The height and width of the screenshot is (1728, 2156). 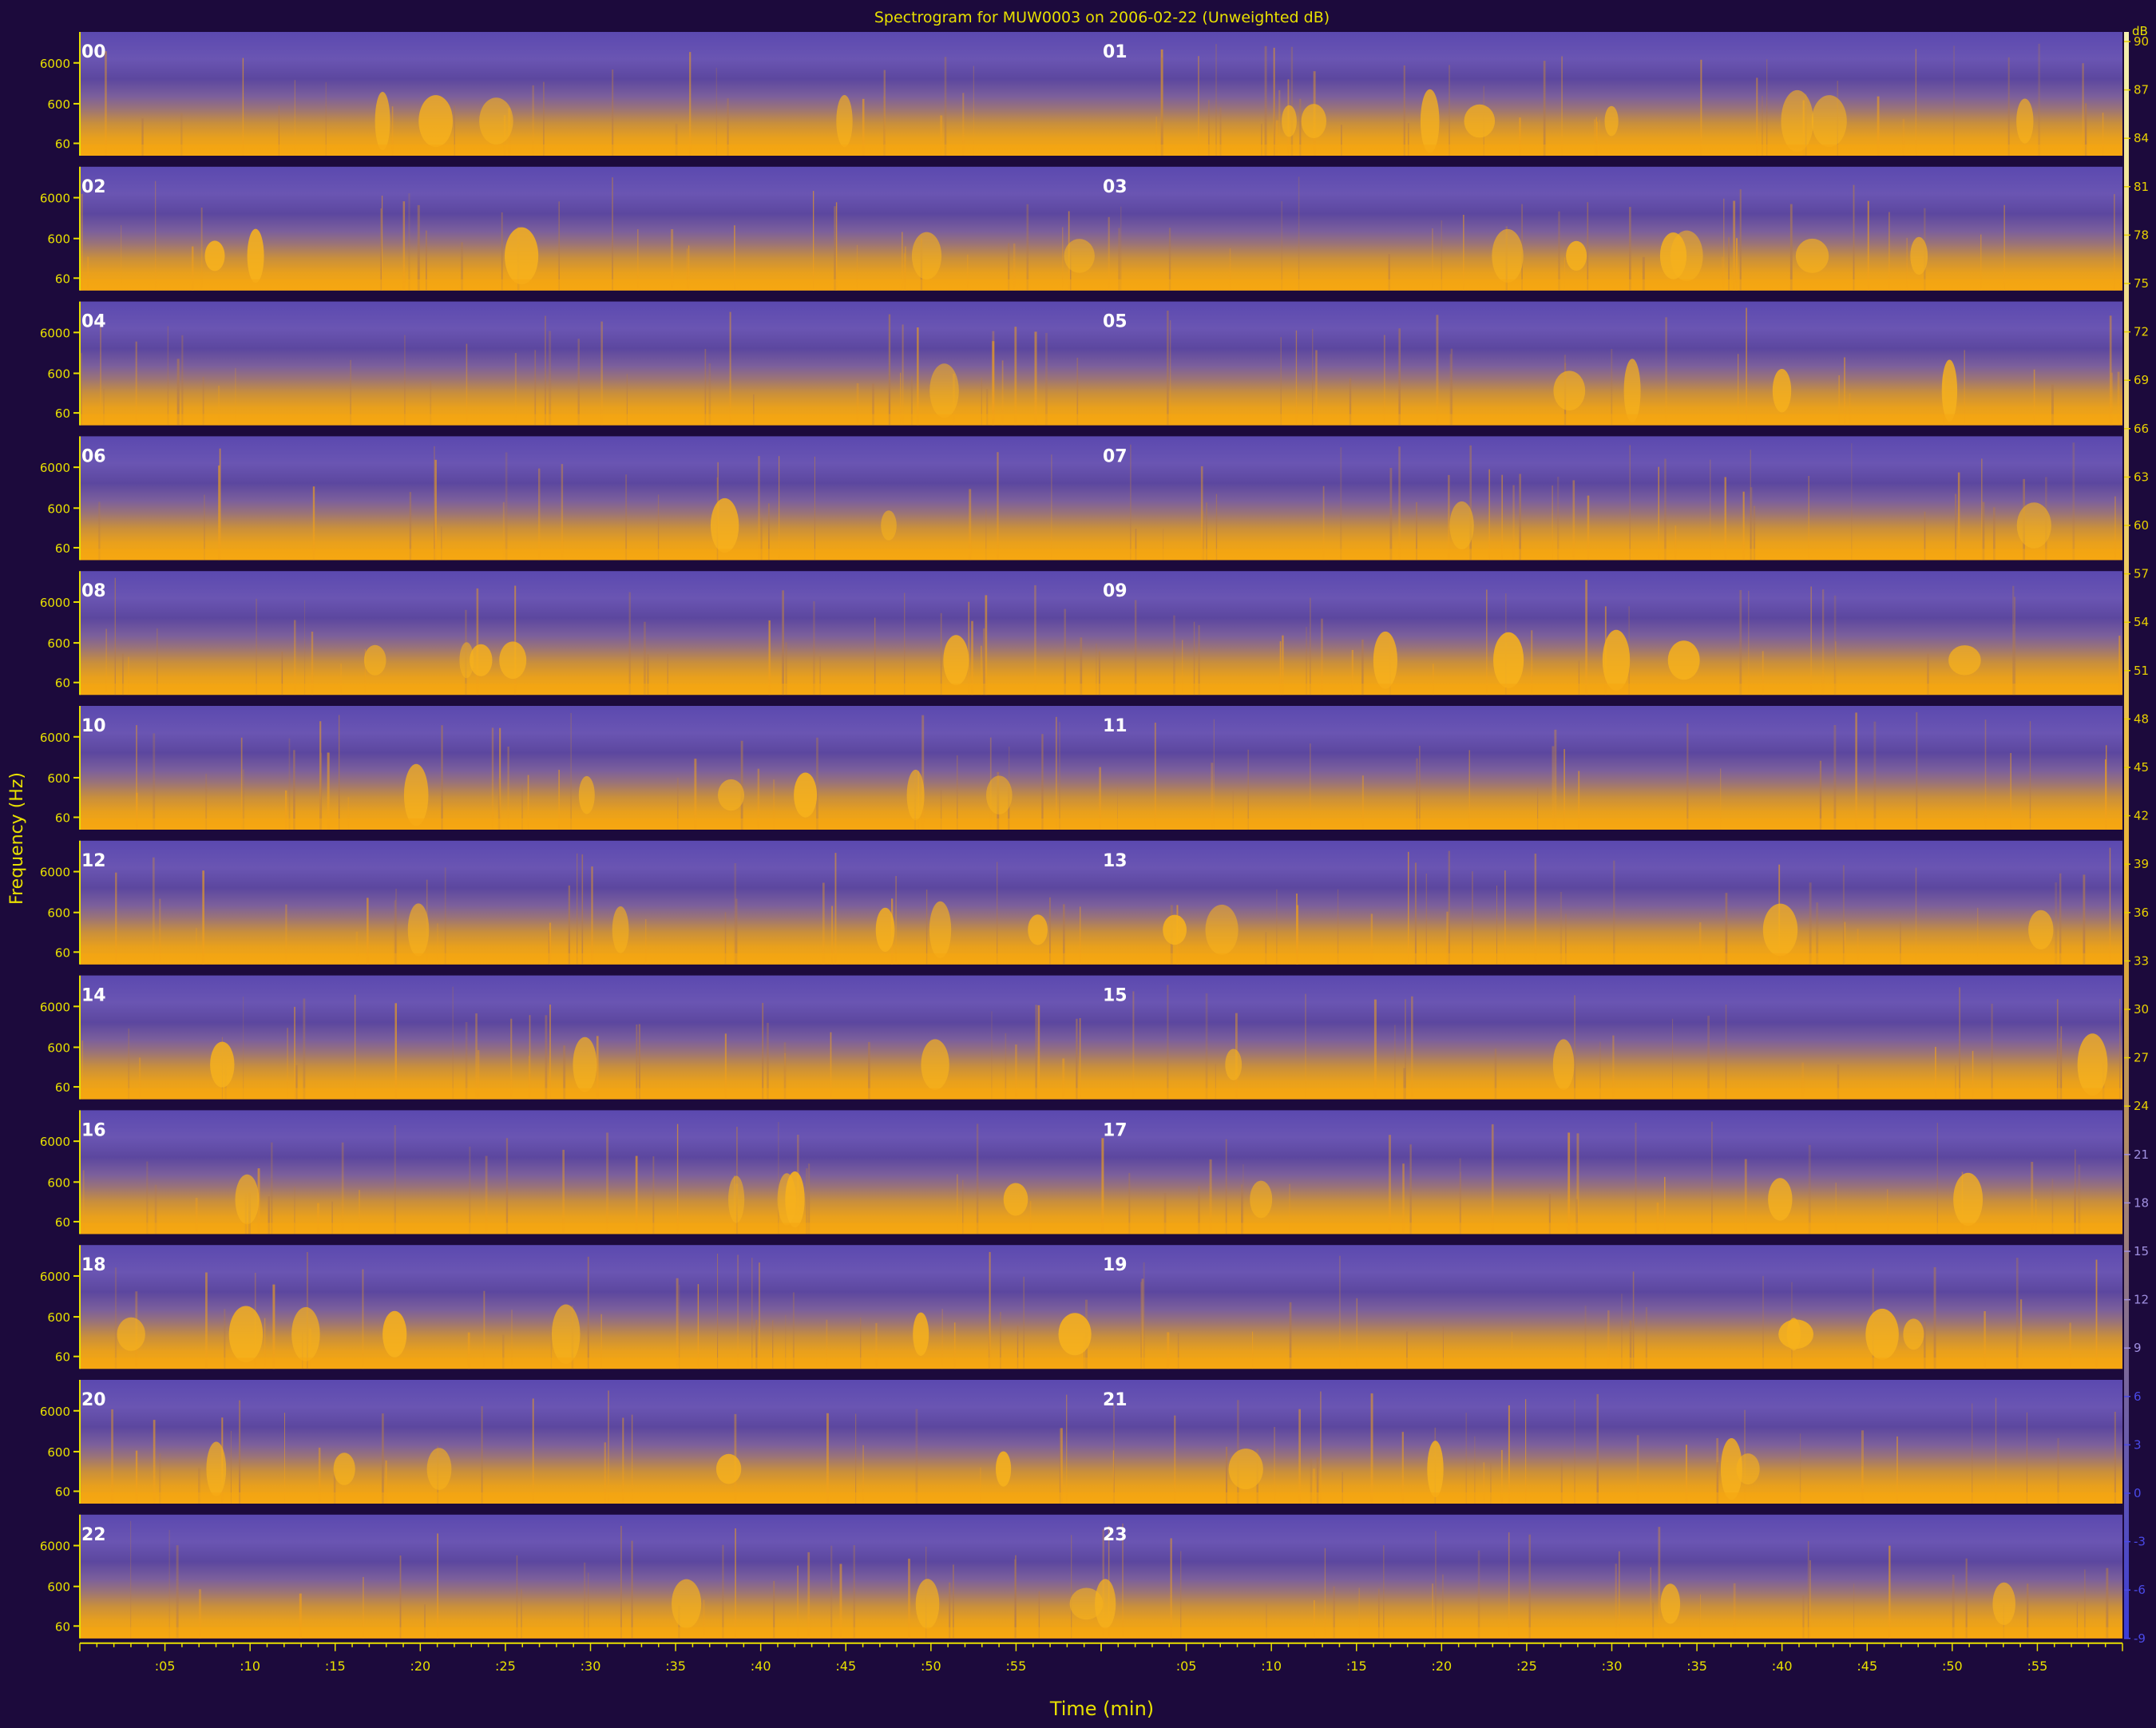 I want to click on x-tick-label: :55, so click(x=1016, y=1667).